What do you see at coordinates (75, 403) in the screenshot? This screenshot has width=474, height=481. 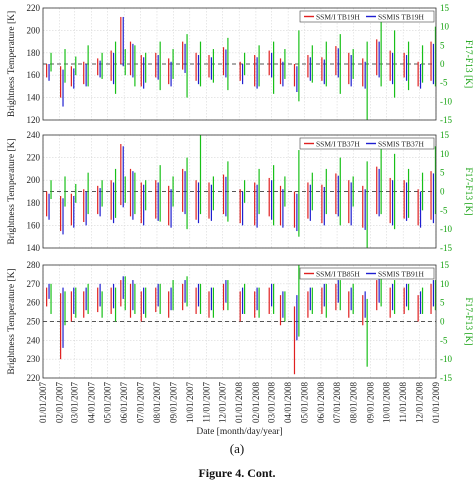 I see `x-tick-label: 03/01/2007` at bounding box center [75, 403].